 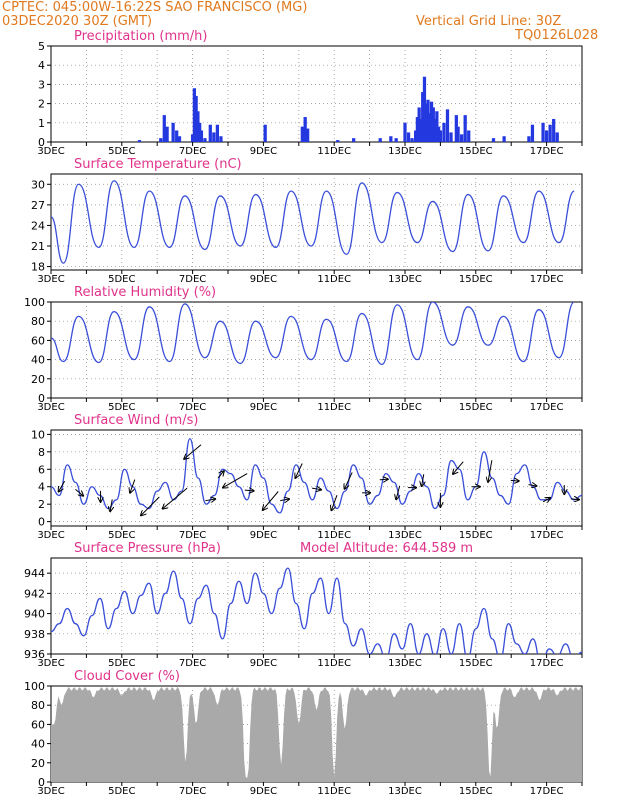 What do you see at coordinates (556, 35) in the screenshot?
I see `header-right2: TQ0126L028` at bounding box center [556, 35].